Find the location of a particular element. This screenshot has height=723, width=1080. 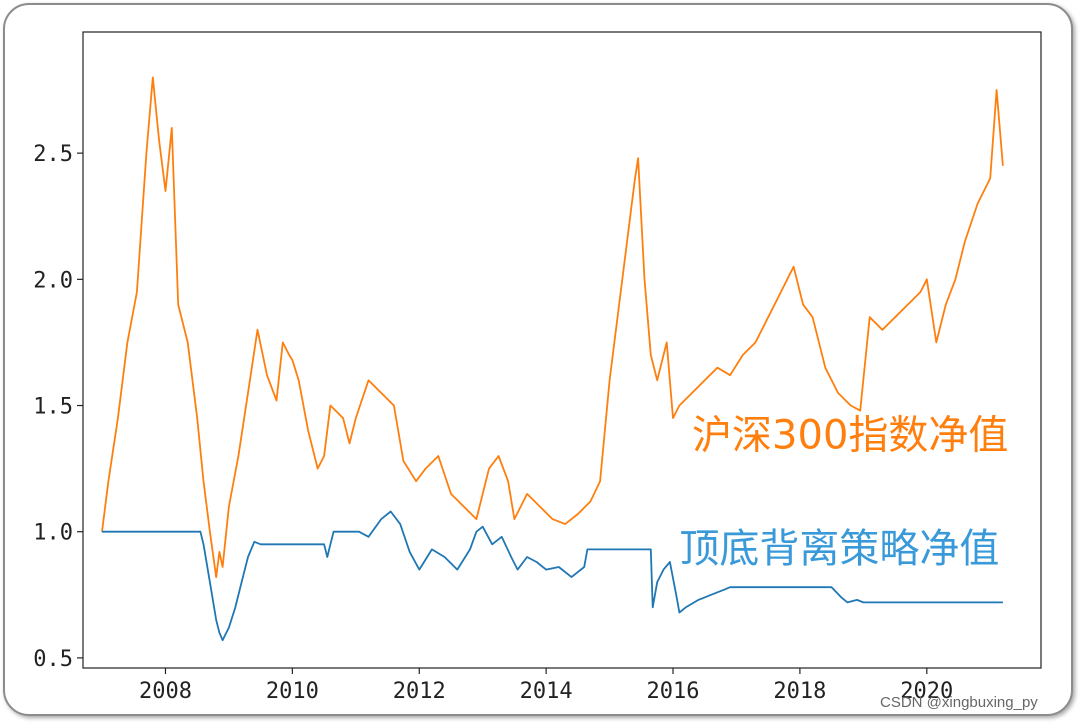

y-tick-label: 1.0 is located at coordinates (53, 533).